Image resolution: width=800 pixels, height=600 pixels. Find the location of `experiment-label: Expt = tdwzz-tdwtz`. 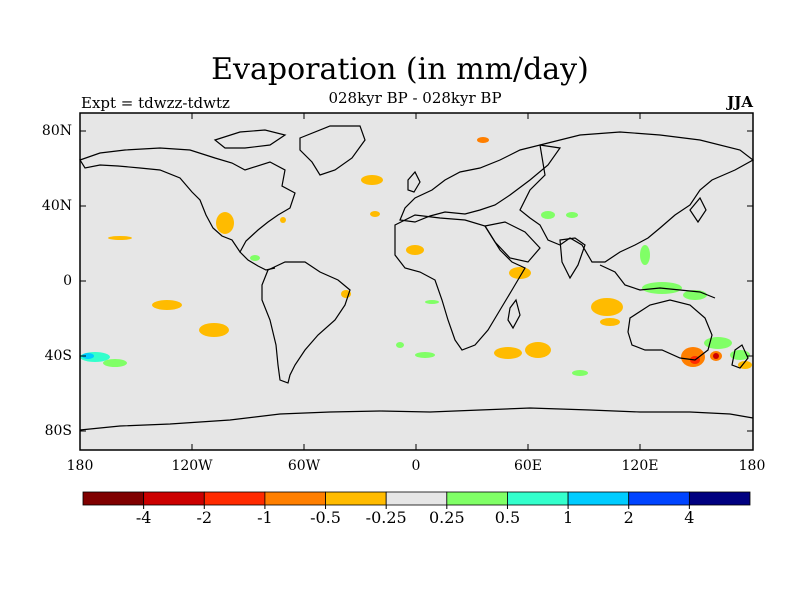

experiment-label: Expt = tdwzz-tdwtz is located at coordinates (155, 103).